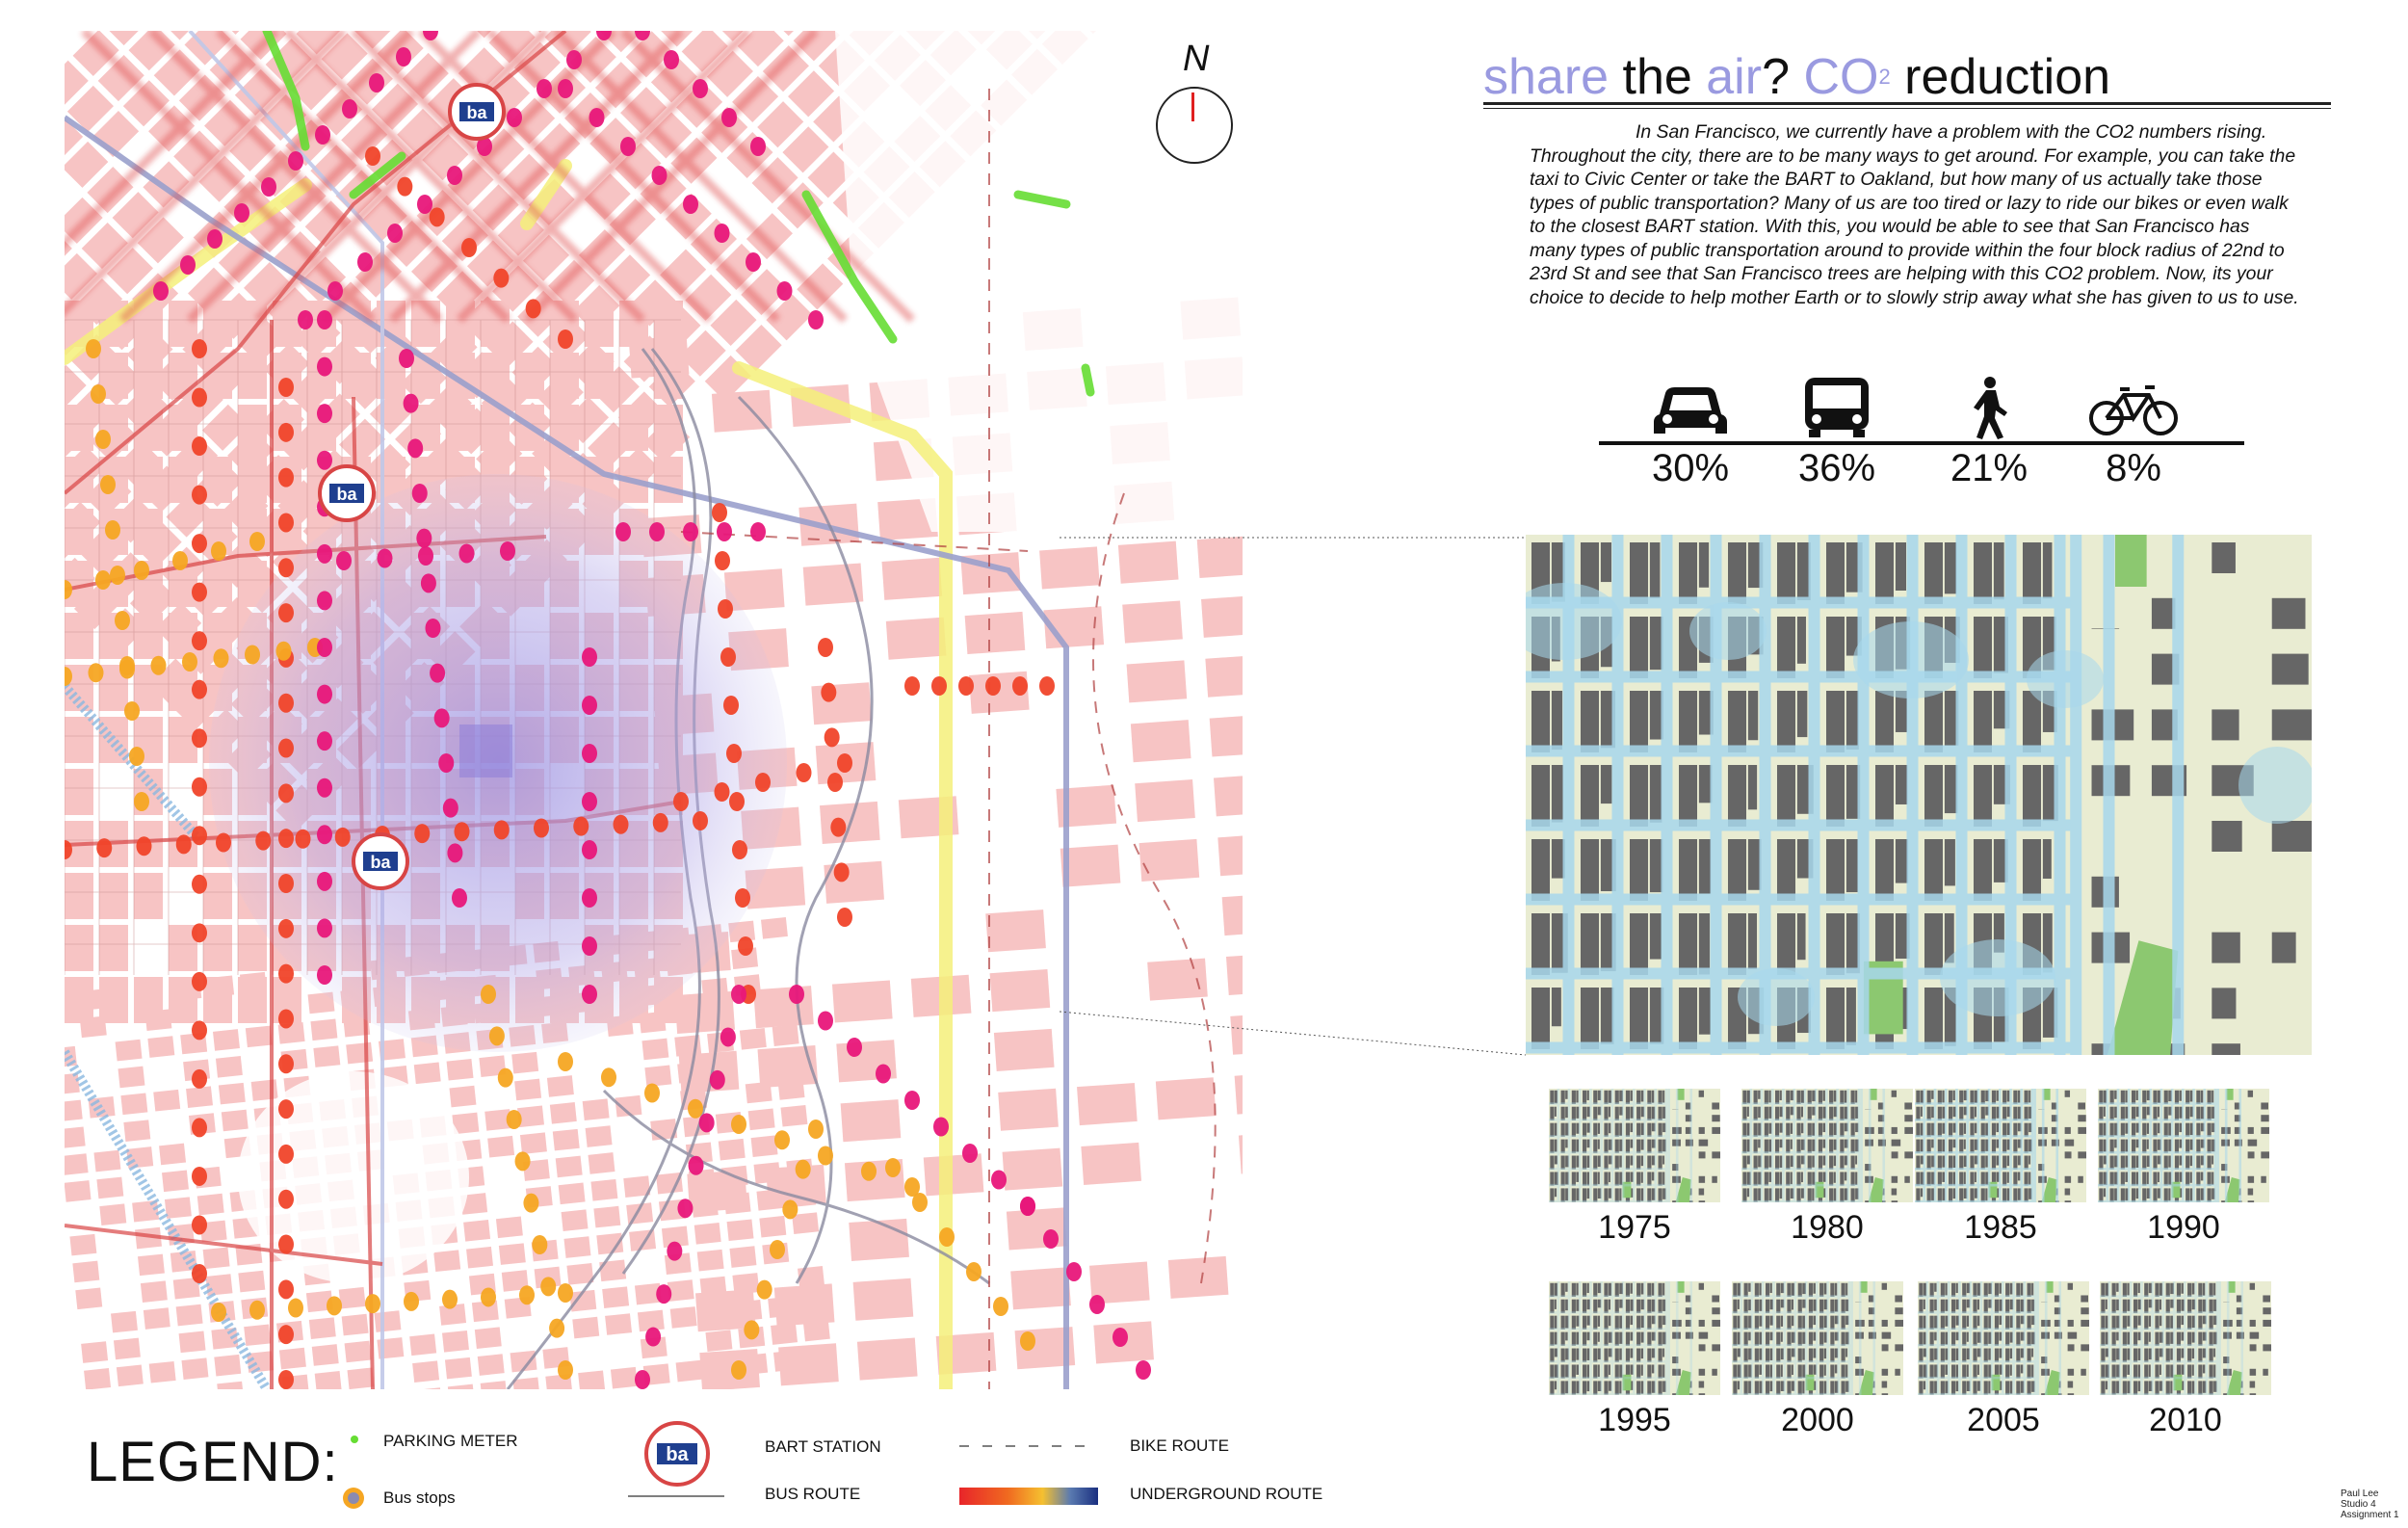 The width and height of the screenshot is (2408, 1528). Describe the element at coordinates (1817, 1338) in the screenshot. I see `year-thumbnail-2000` at that location.